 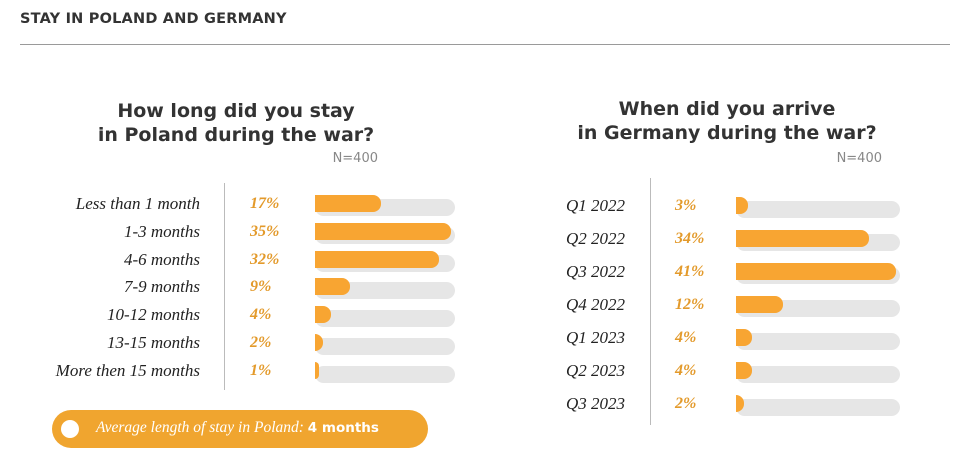 What do you see at coordinates (265, 203) in the screenshot?
I see `value-label: 17%` at bounding box center [265, 203].